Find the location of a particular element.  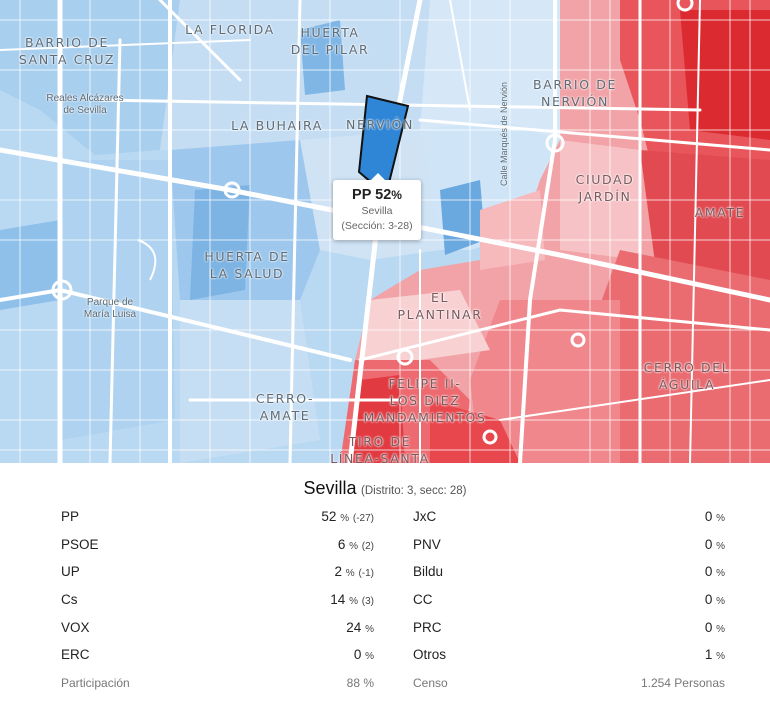

tooltip-unit: % is located at coordinates (396, 195).